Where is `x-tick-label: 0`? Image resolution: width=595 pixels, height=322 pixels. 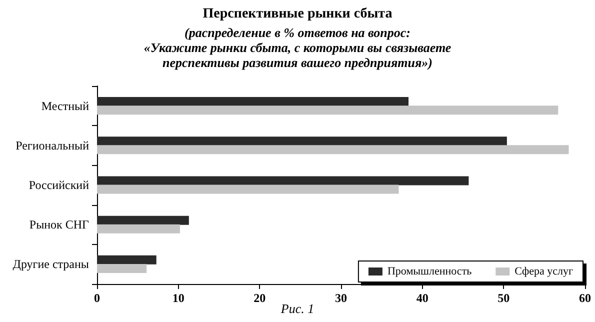
x-tick-label: 0 is located at coordinates (97, 298).